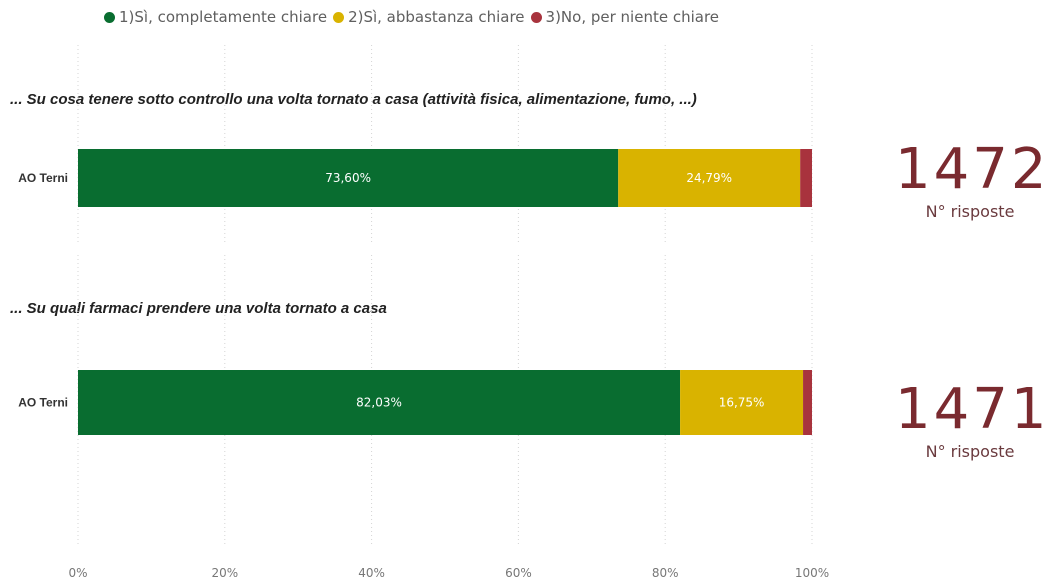  I want to click on legend-label: 2)Sì, abbastanza chiare, so click(436, 17).